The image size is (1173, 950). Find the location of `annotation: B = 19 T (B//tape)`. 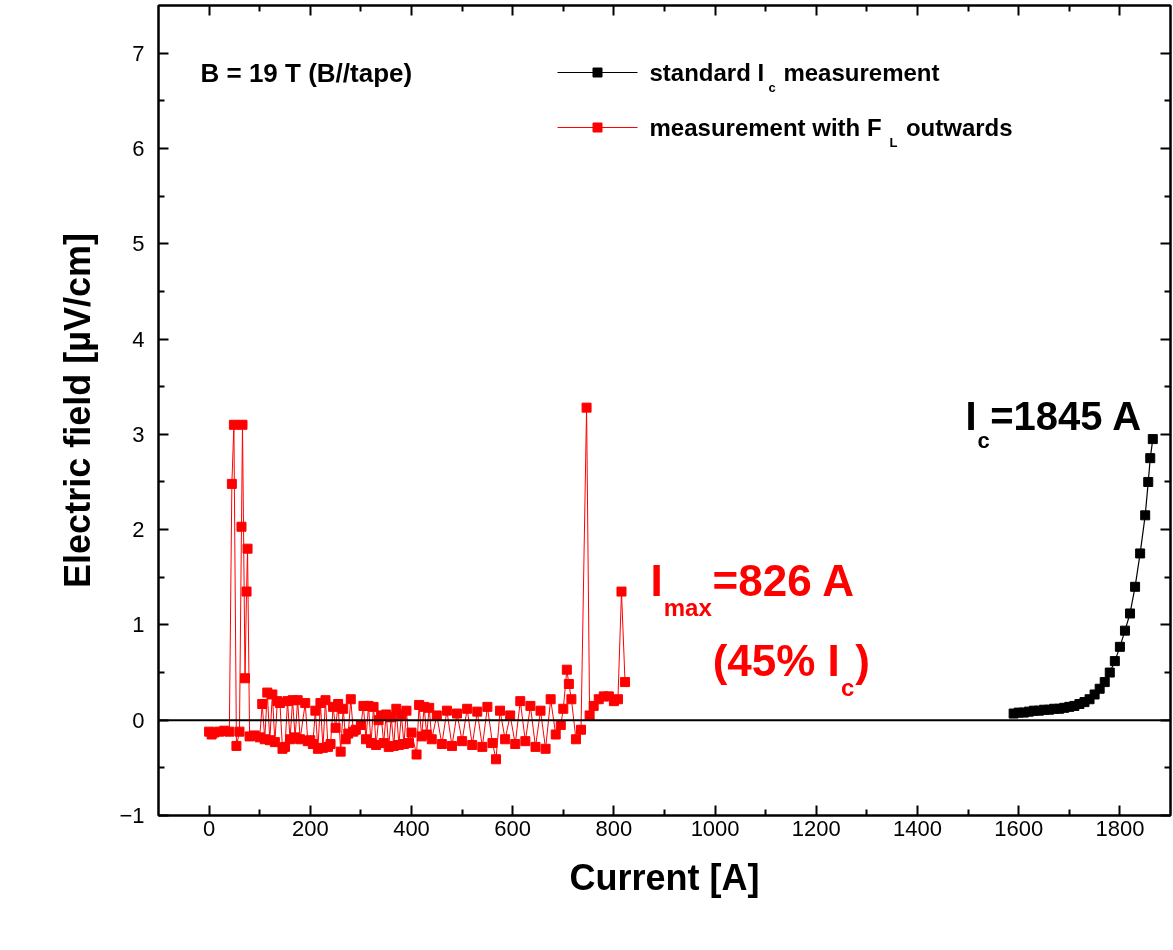

annotation: B = 19 T (B//tape) is located at coordinates (306, 72).